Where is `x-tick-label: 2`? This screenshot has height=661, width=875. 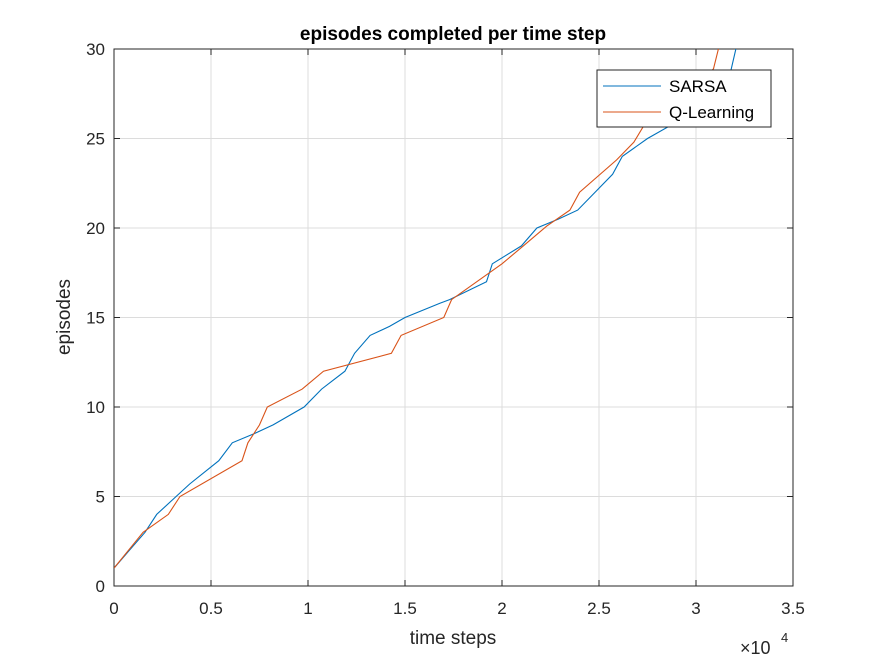
x-tick-label: 2 is located at coordinates (501, 608).